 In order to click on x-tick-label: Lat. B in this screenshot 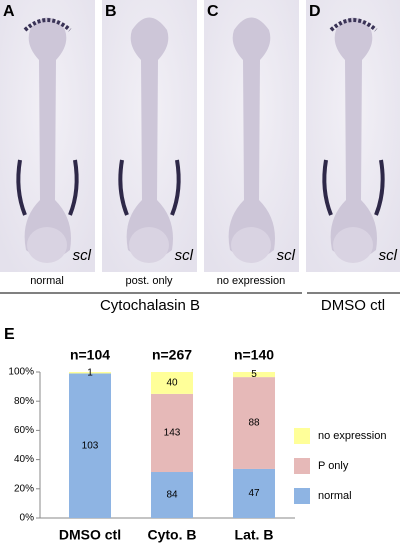, I will do `click(254, 535)`.